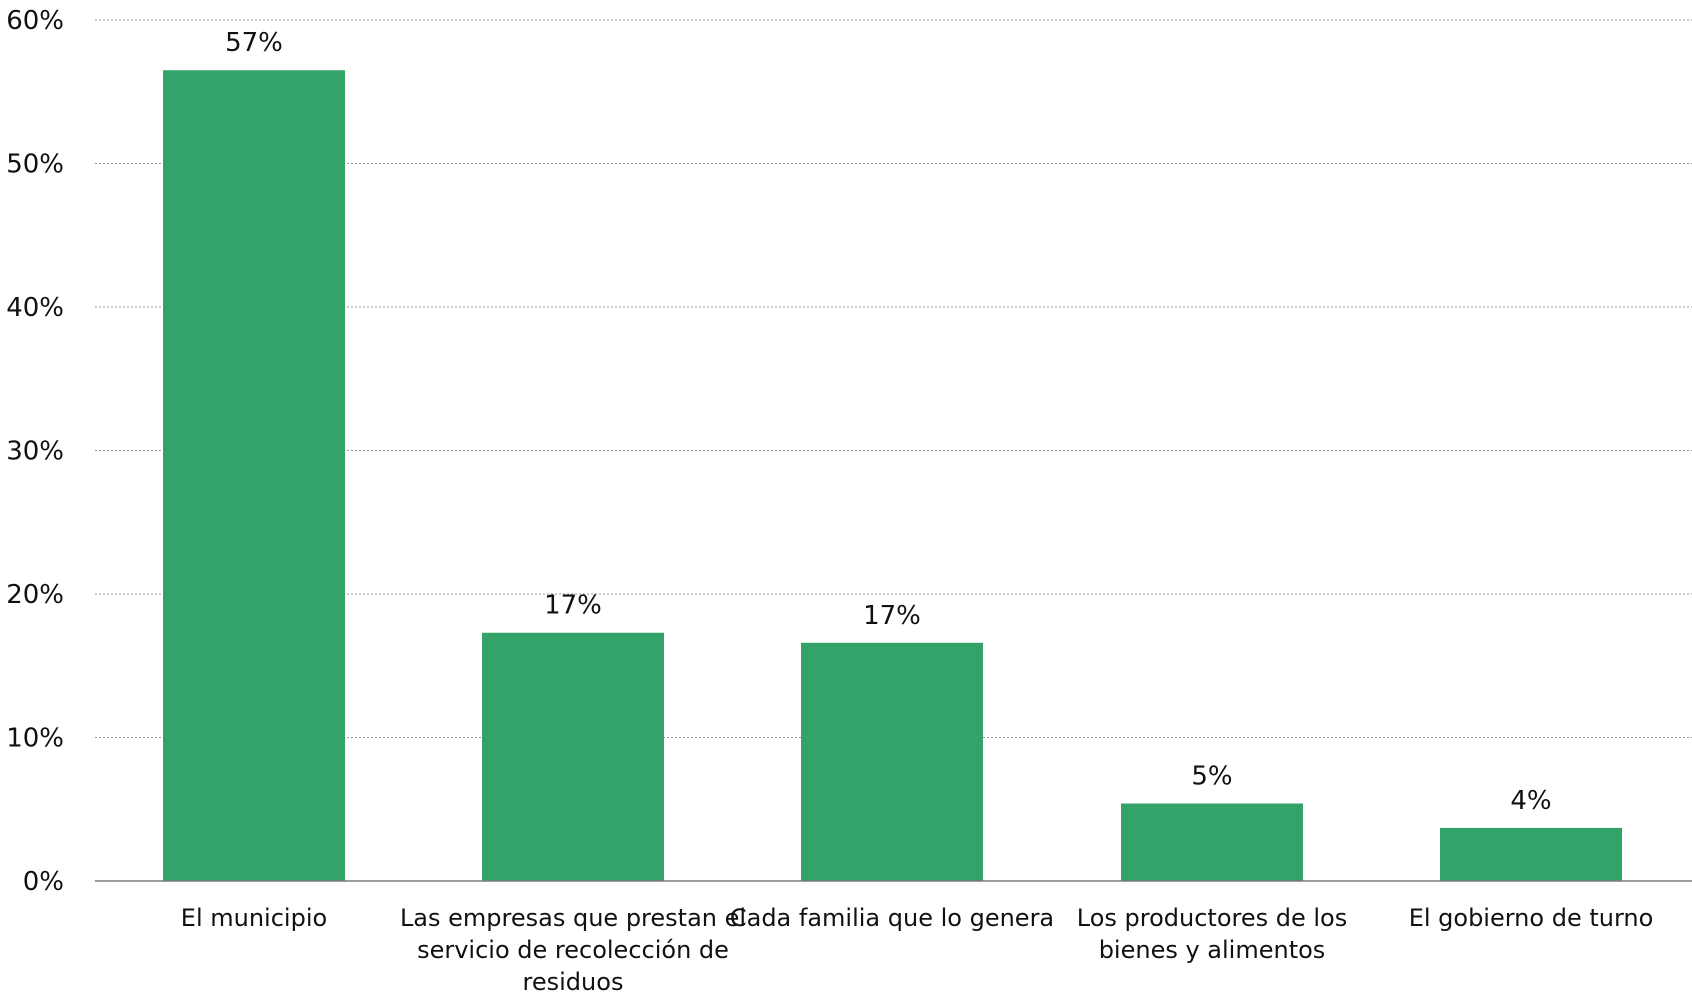 The image size is (1692, 994). I want to click on category-label-line: residuos, so click(573, 981).